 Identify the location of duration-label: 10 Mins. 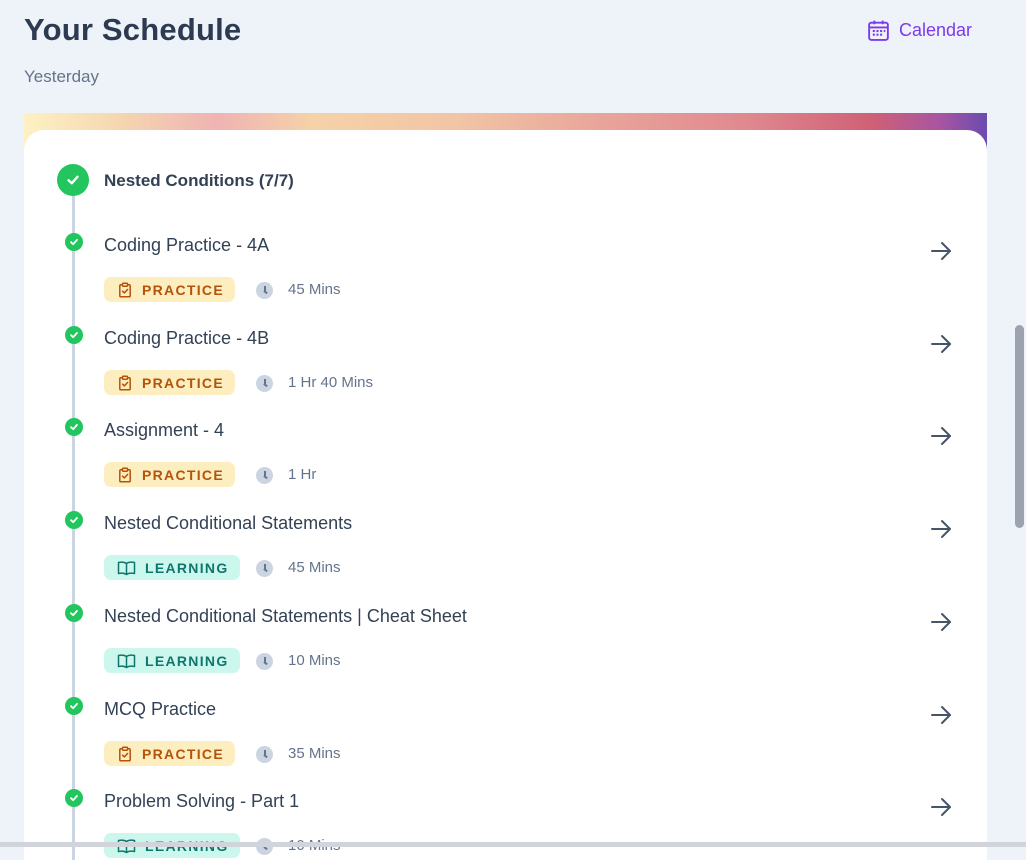
(314, 660).